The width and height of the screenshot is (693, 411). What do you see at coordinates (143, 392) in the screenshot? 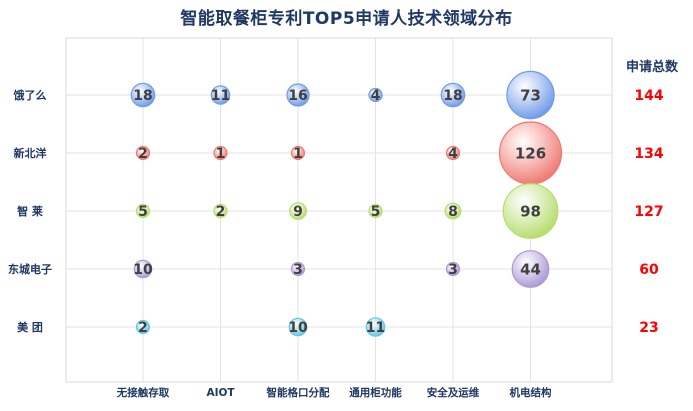
I see `x-tick-label: 无接触存取` at bounding box center [143, 392].